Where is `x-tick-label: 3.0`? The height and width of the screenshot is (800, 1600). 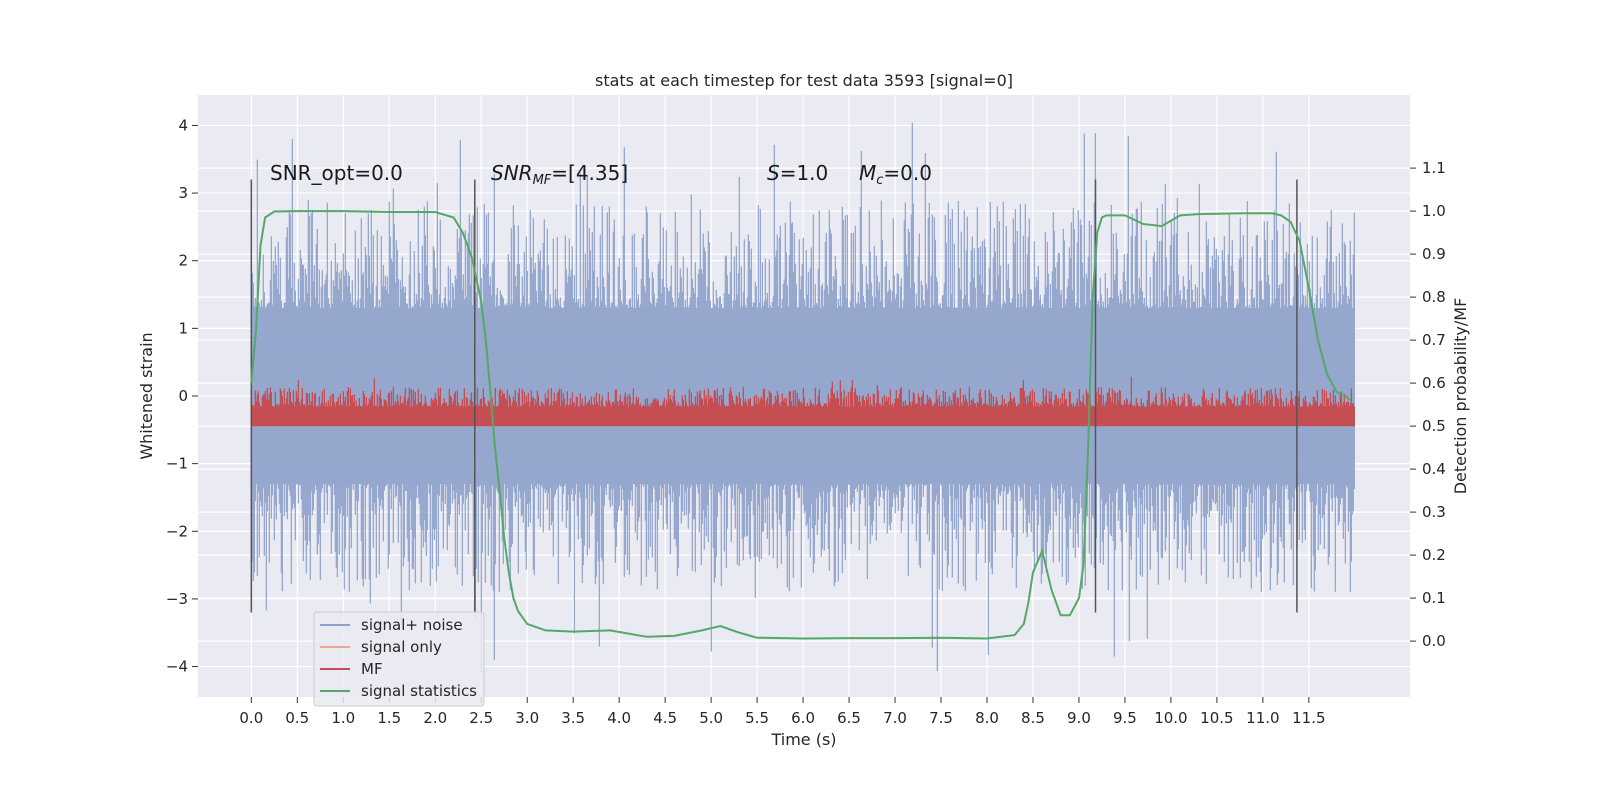 x-tick-label: 3.0 is located at coordinates (527, 718).